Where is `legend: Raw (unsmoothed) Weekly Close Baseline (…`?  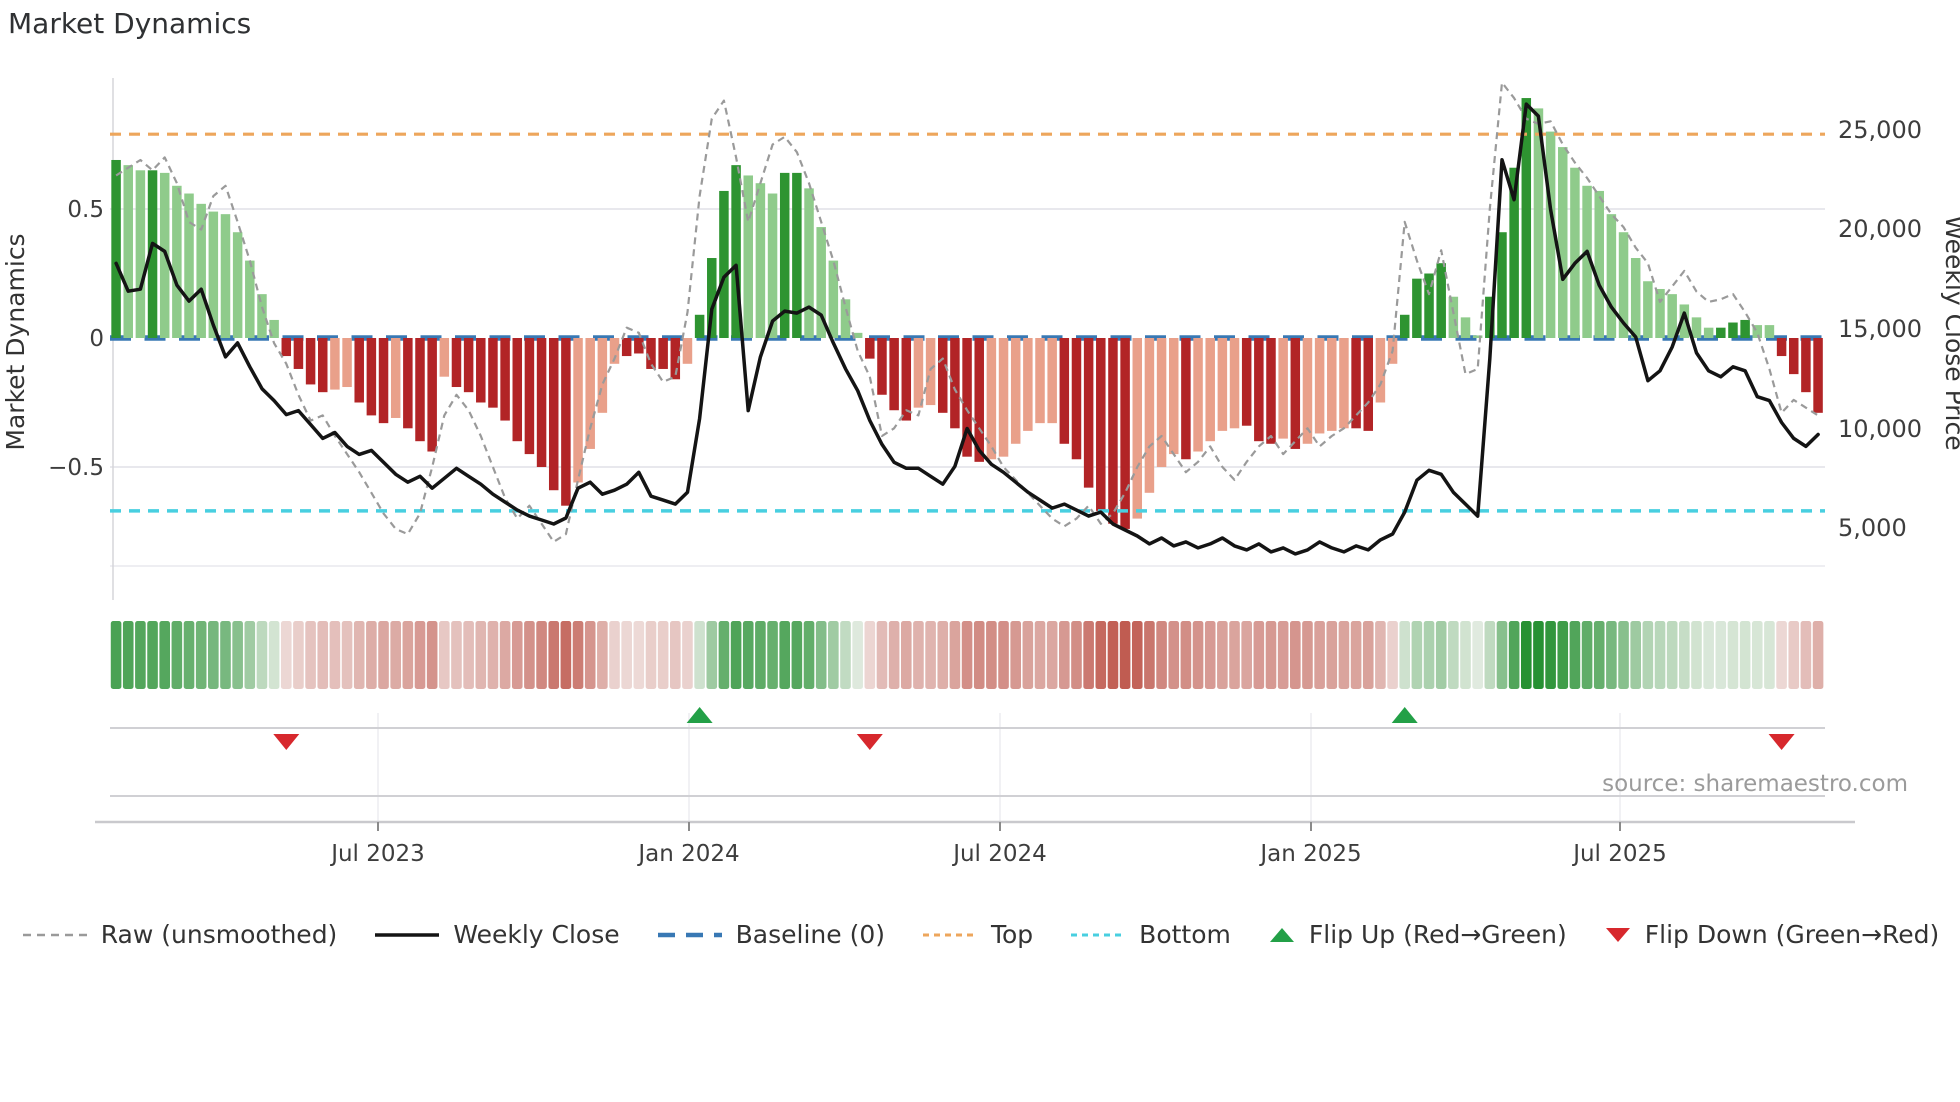 legend: Raw (unsmoothed) Weekly Close Baseline (… is located at coordinates (980, 934).